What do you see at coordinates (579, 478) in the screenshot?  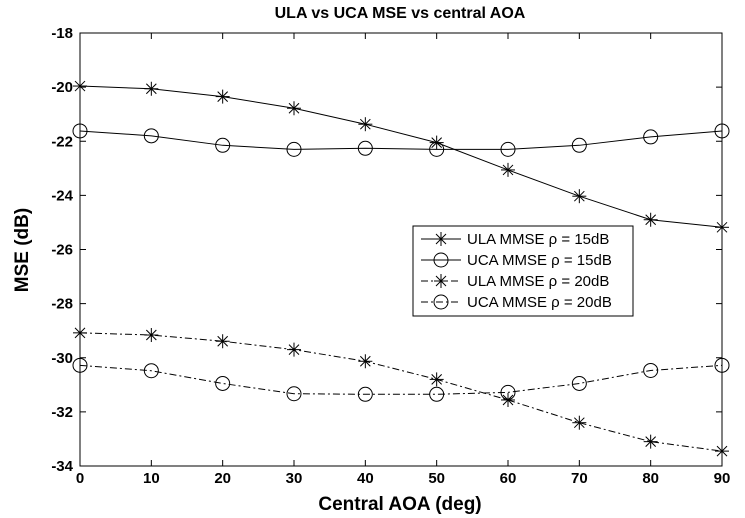 I see `x-tick-label: 70` at bounding box center [579, 478].